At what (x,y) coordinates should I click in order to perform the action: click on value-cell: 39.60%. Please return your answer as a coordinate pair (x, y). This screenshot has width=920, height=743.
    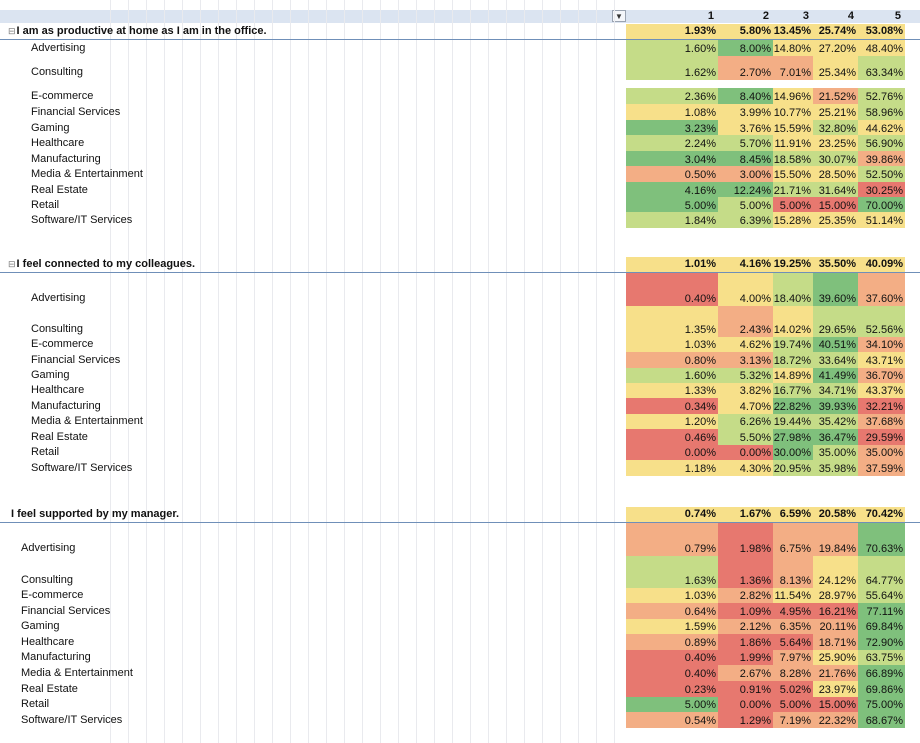
    Looking at the image, I should click on (835, 289).